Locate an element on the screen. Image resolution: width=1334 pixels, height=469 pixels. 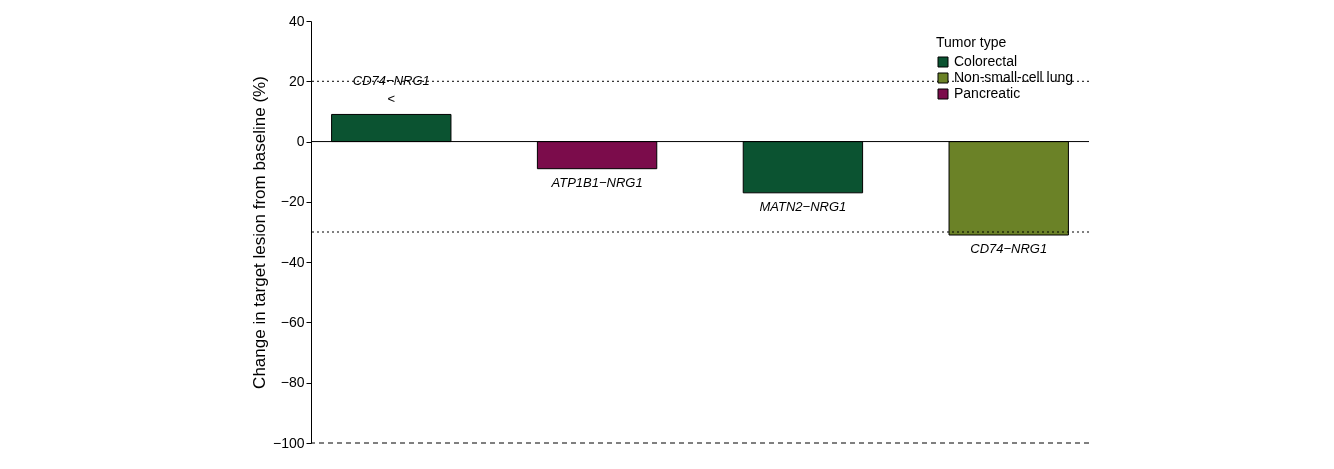
x-tick-label: ATP1B1−NRG1 is located at coordinates (596, 182).